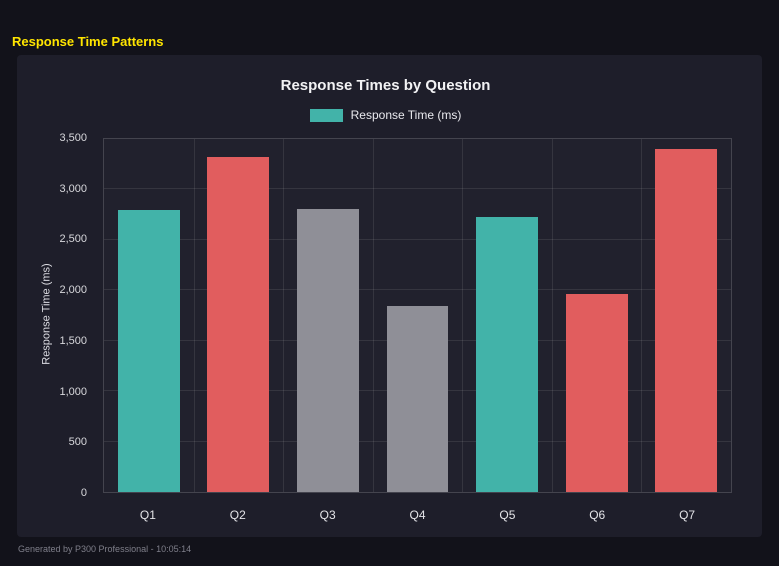 Image resolution: width=779 pixels, height=566 pixels. I want to click on y-tick-label: 2,000, so click(73, 290).